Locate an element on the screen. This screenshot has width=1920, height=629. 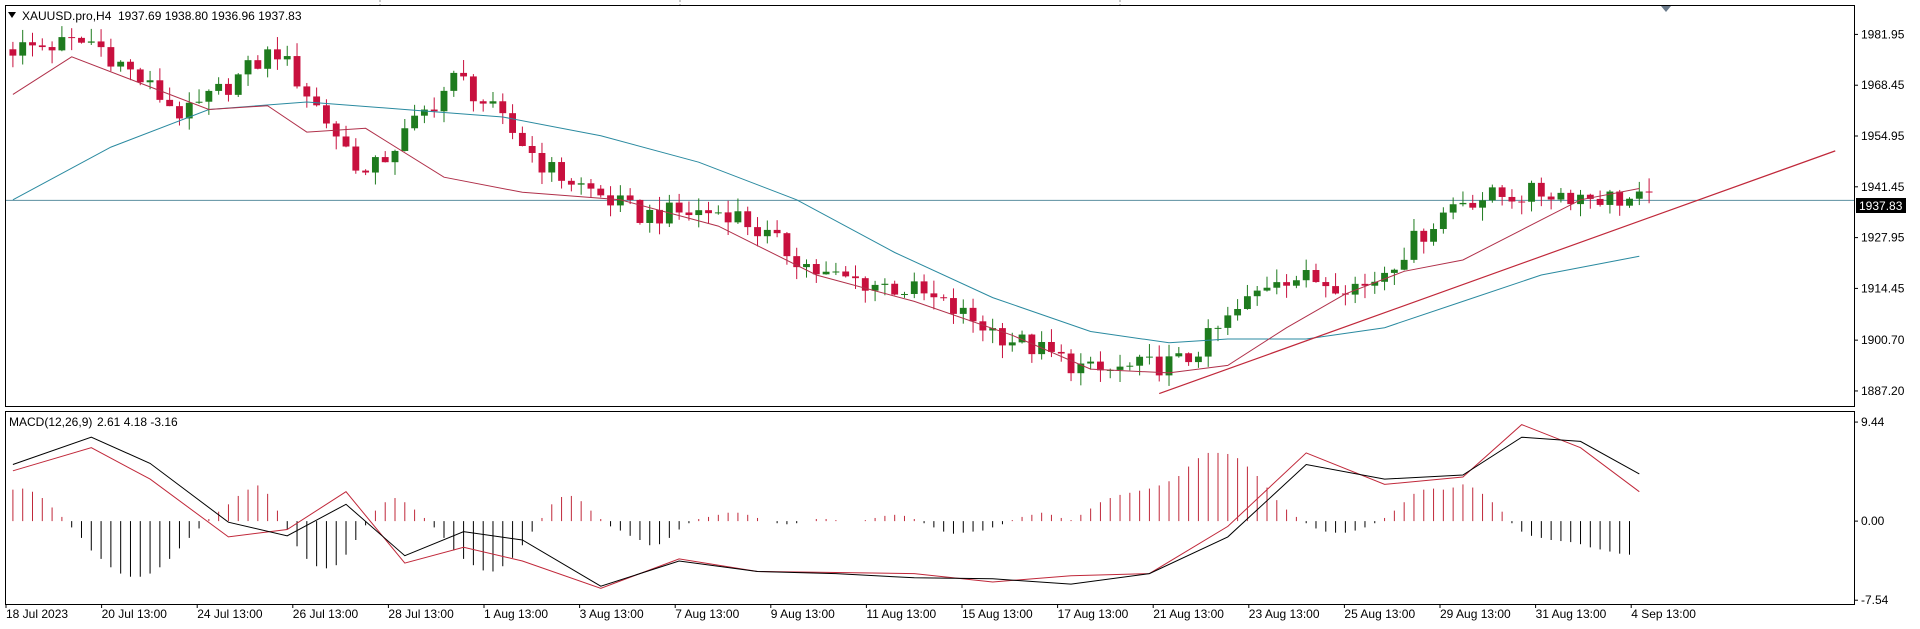
time-tick-label: 24 Jul 13:00 is located at coordinates (230, 614).